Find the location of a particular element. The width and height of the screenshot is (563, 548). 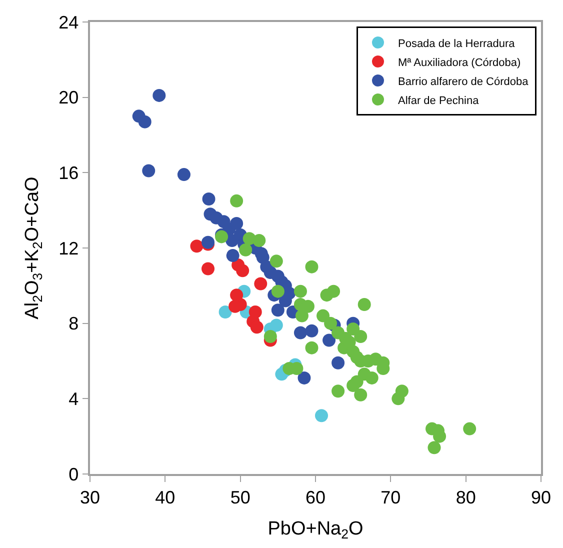

y-tick-label: 4 is located at coordinates (73, 398).